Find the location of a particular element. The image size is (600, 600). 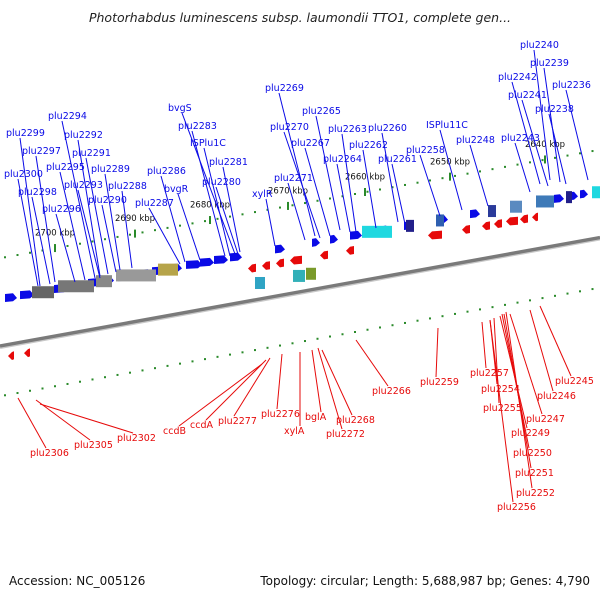

forward-gene-label: plu2299 is located at coordinates (25, 133).